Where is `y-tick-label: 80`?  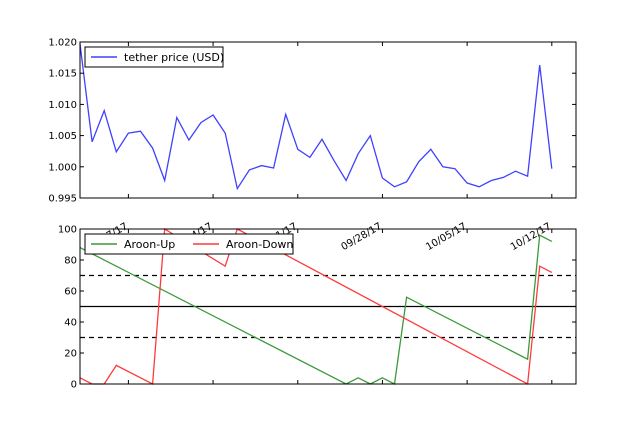 y-tick-label: 80 is located at coordinates (70, 261).